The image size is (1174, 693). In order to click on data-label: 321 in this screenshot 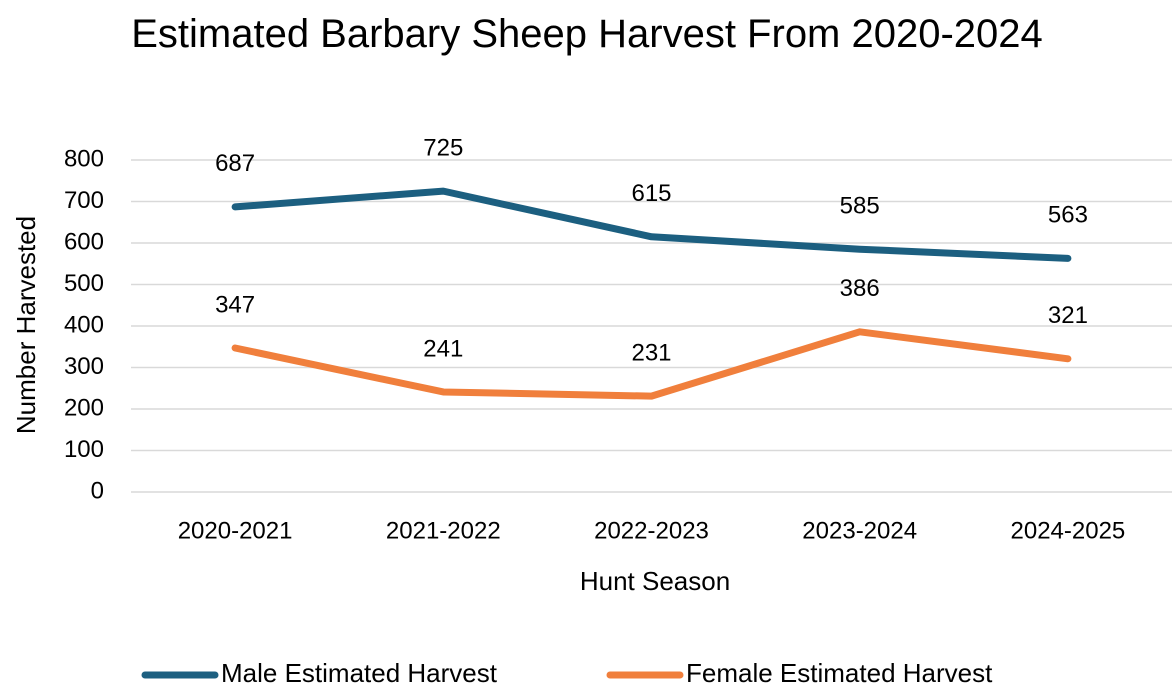, I will do `click(1068, 315)`.